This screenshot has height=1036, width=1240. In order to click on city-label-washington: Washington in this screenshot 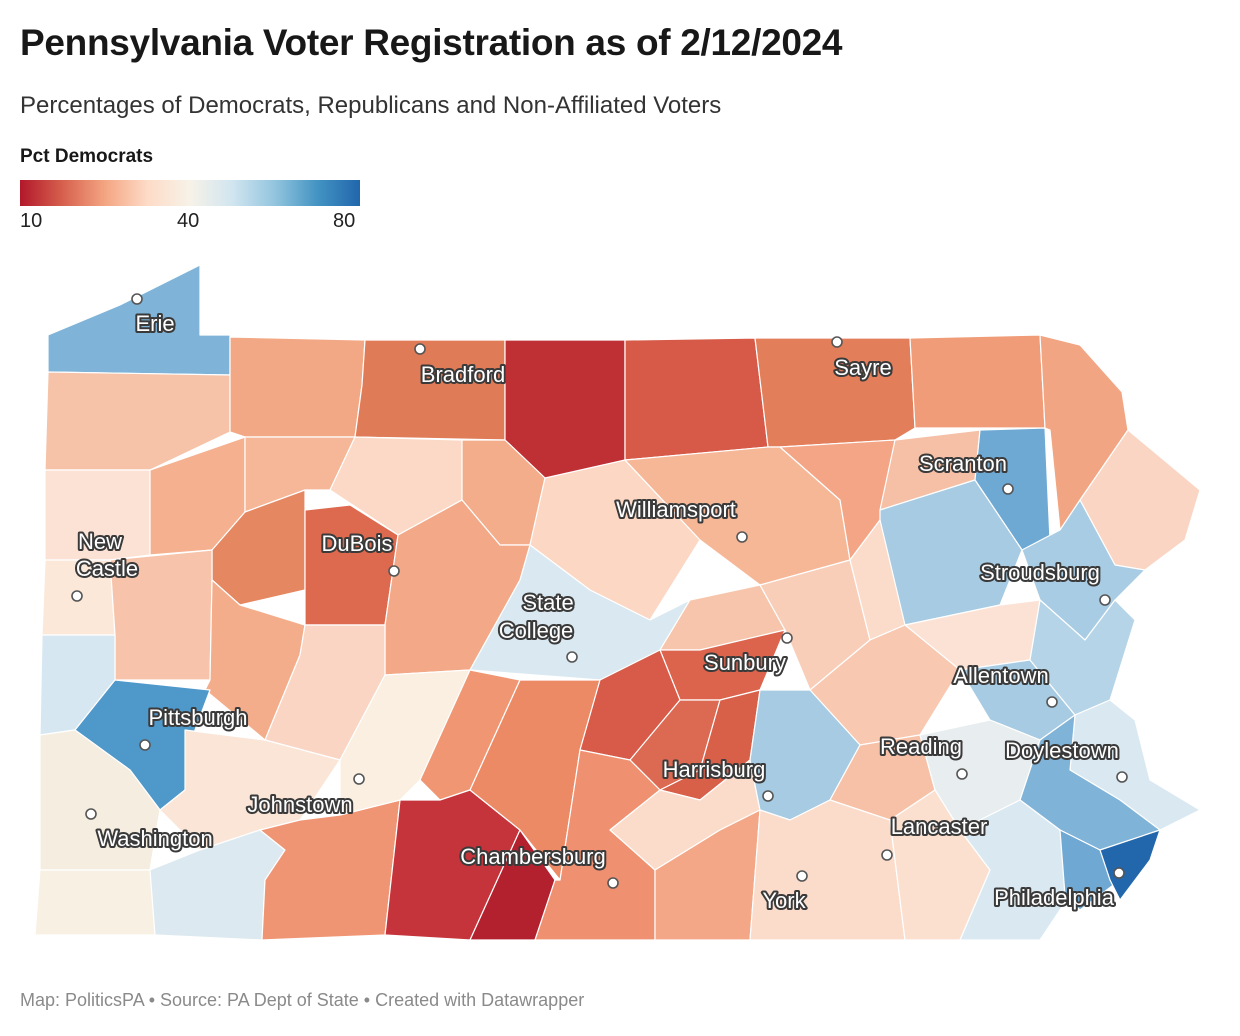, I will do `click(154, 838)`.